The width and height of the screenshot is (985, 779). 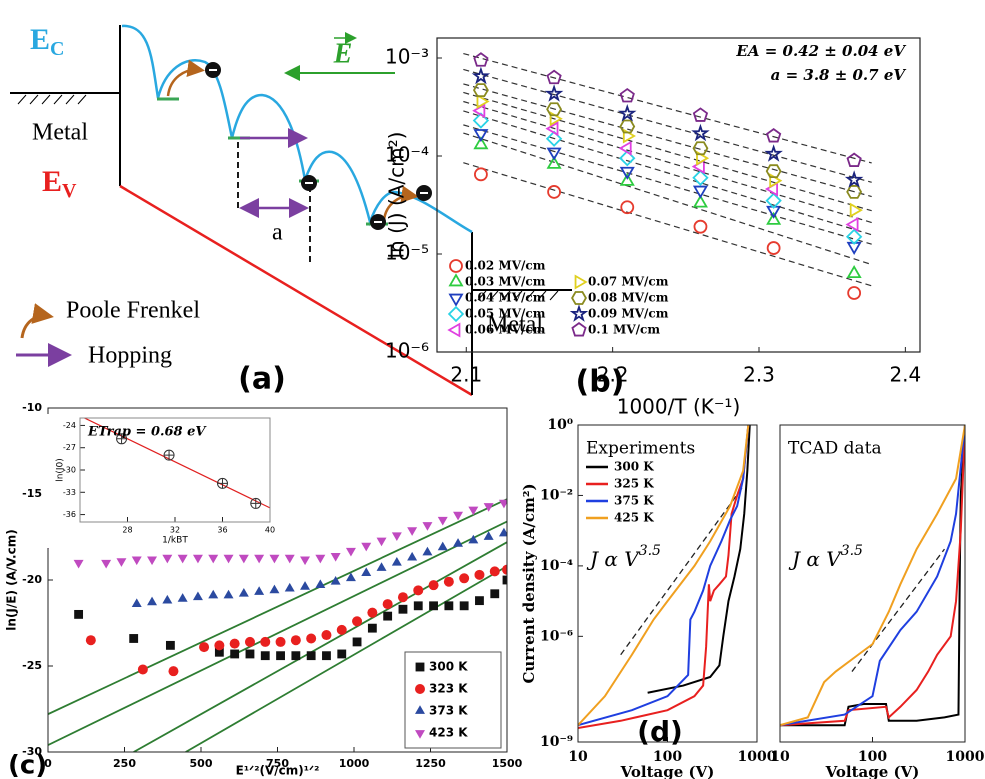 What do you see at coordinates (69, 514) in the screenshot?
I see `y-tick-label: -36` at bounding box center [69, 514].